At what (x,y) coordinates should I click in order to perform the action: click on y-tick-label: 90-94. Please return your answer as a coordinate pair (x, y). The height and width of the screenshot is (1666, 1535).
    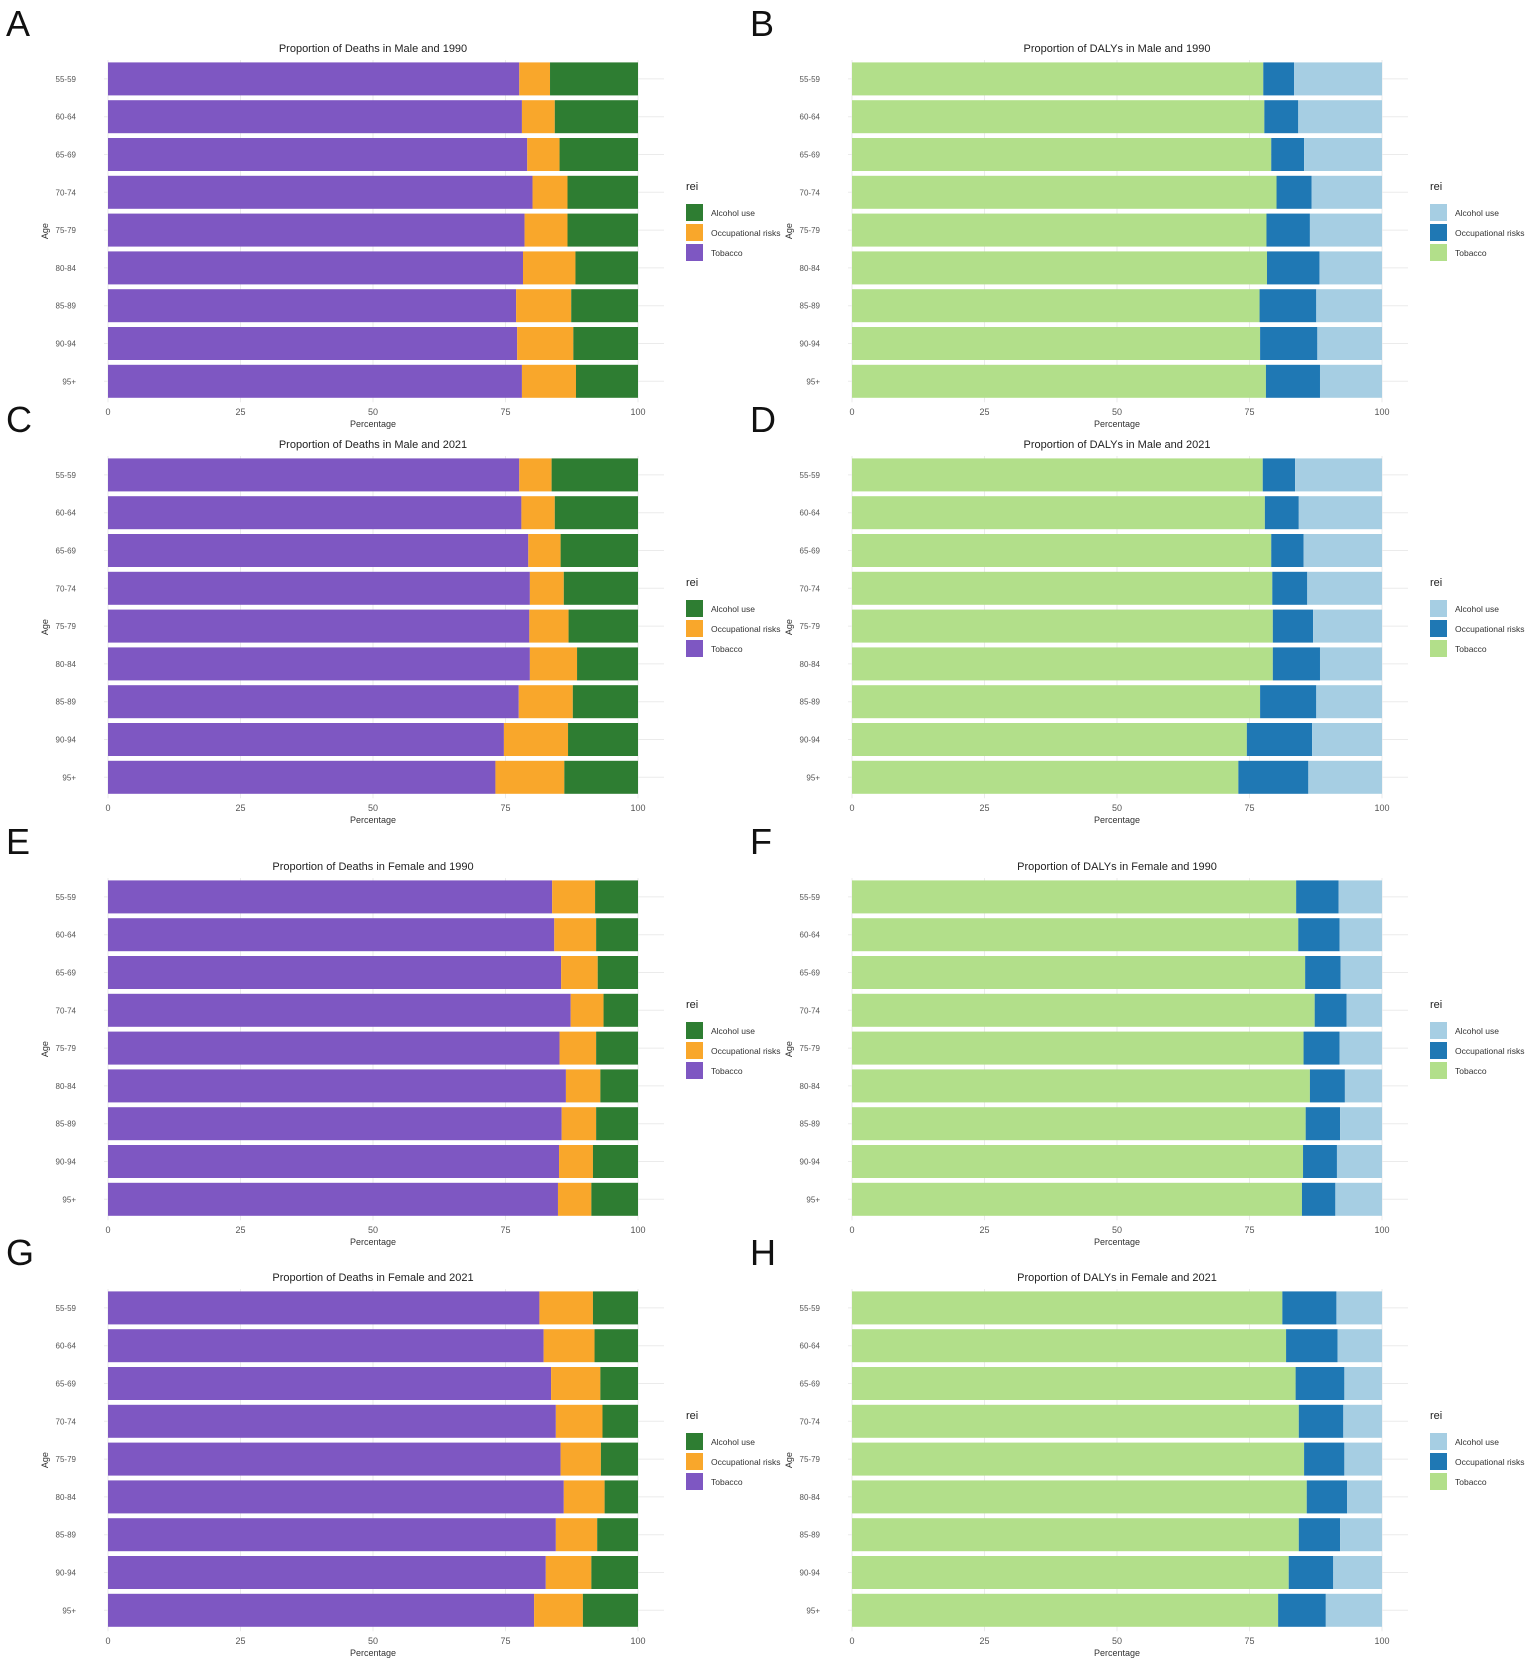
    Looking at the image, I should click on (810, 1573).